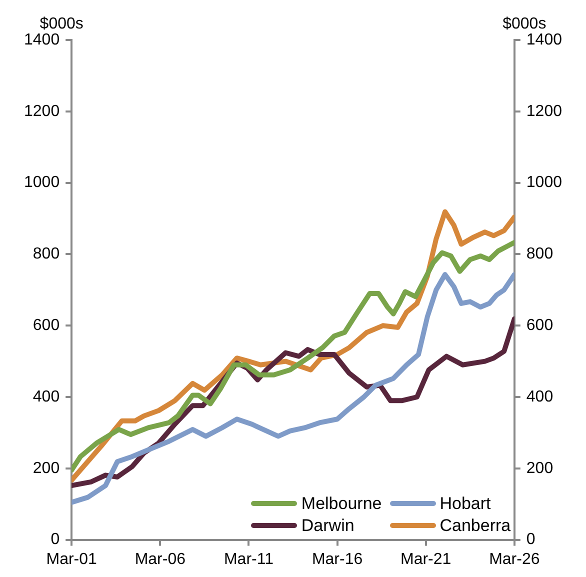  I want to click on legend-label: Hobart, so click(465, 504).